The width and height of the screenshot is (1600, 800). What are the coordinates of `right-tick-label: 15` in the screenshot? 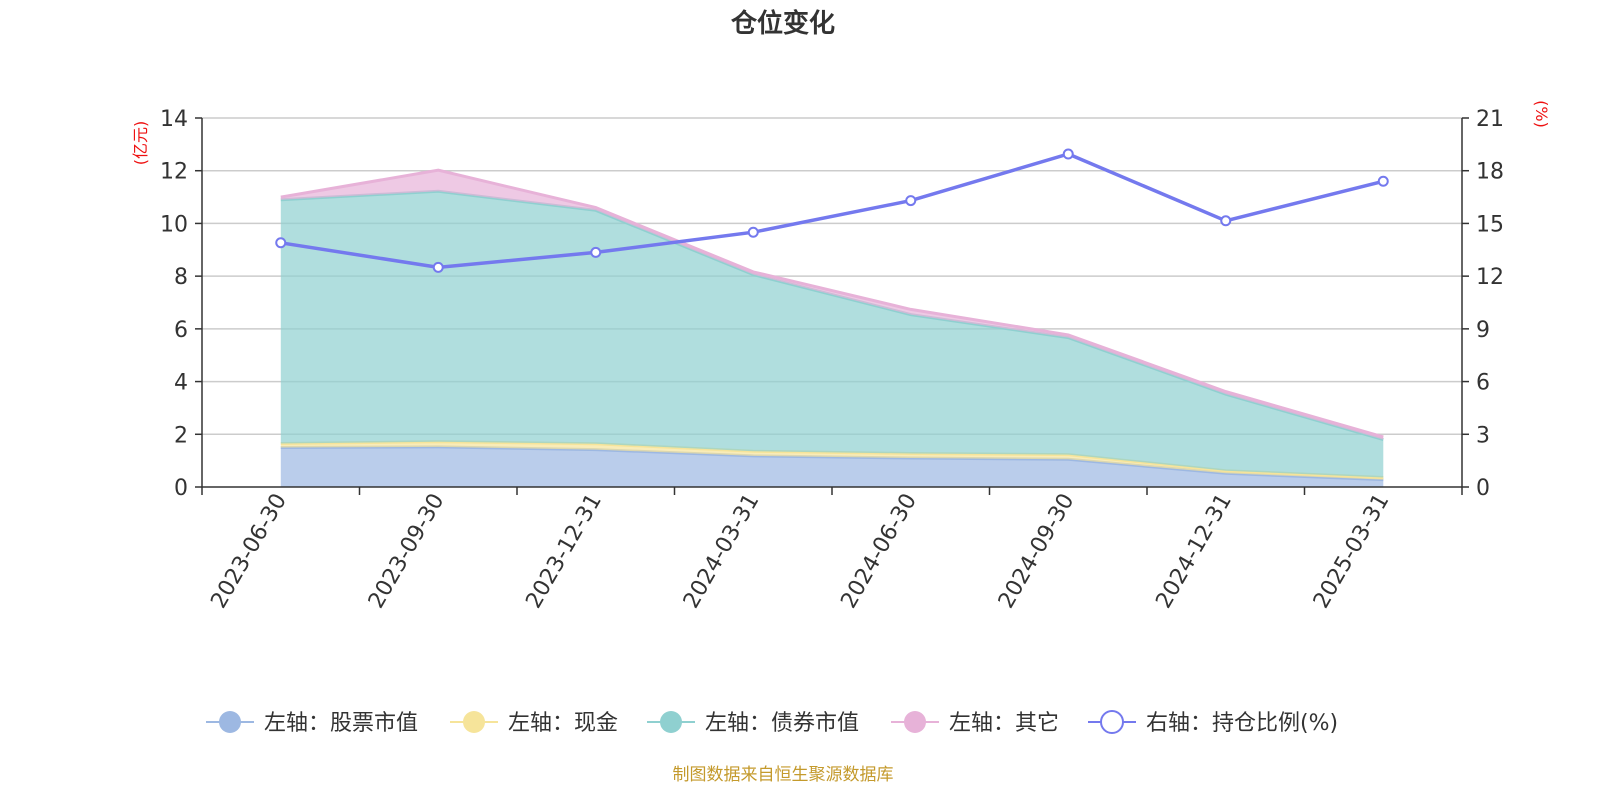 It's located at (1490, 224).